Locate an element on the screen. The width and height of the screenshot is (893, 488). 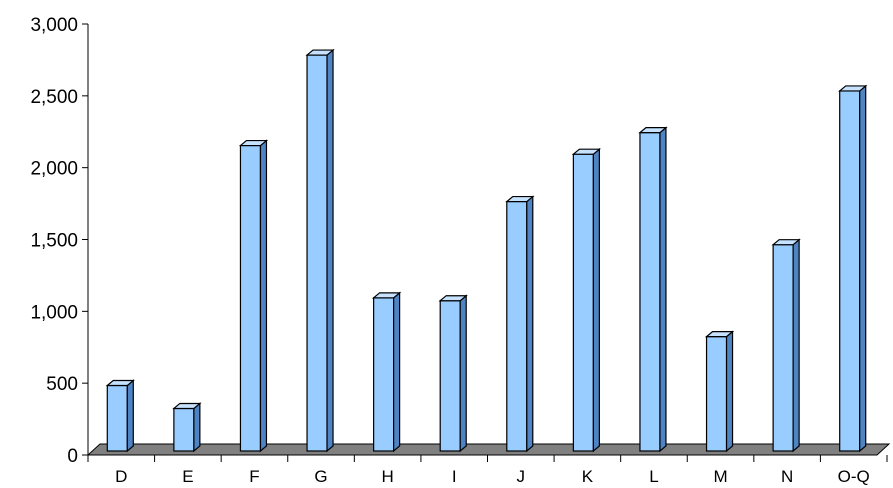
x-tick-label: J is located at coordinates (521, 476).